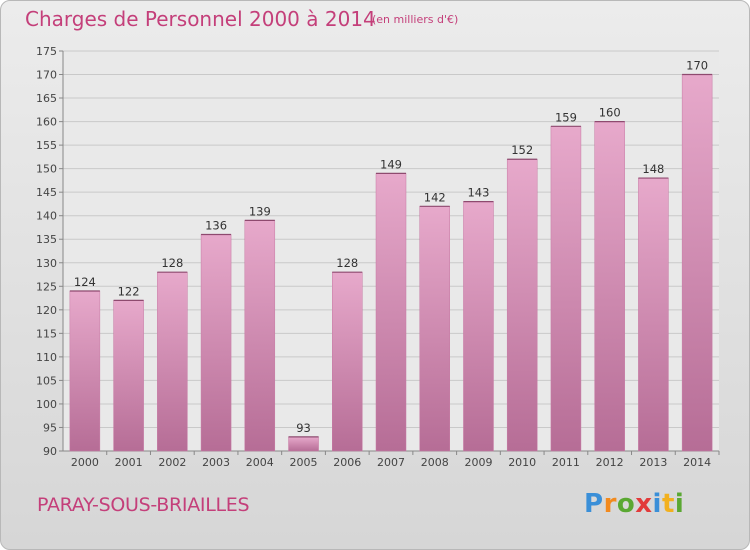 This screenshot has width=750, height=550. What do you see at coordinates (594, 504) in the screenshot?
I see `logo-letter: P` at bounding box center [594, 504].